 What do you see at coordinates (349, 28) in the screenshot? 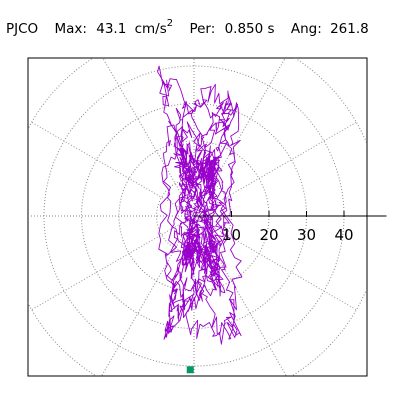
I see `angle-value: 261.8` at bounding box center [349, 28].